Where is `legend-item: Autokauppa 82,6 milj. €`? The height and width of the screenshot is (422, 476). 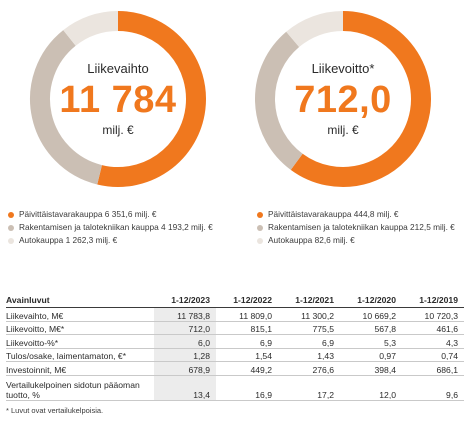 legend-item: Autokauppa 82,6 milj. € is located at coordinates (356, 240).